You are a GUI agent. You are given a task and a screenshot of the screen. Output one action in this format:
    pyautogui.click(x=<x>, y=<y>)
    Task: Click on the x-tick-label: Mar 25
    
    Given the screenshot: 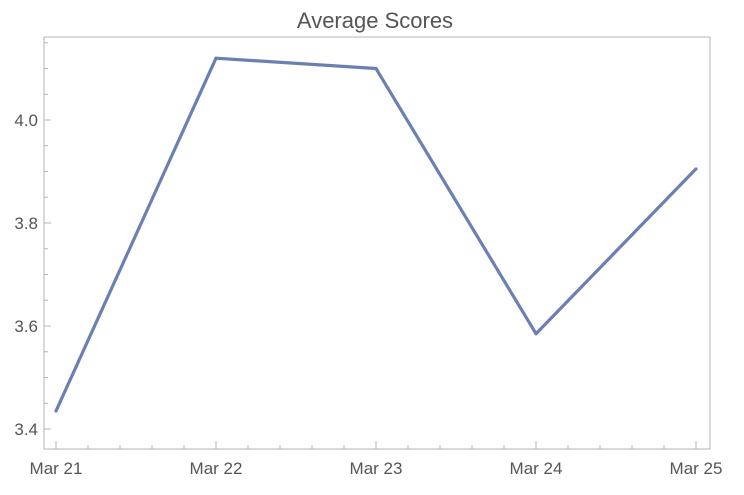 What is the action you would take?
    pyautogui.click(x=696, y=468)
    